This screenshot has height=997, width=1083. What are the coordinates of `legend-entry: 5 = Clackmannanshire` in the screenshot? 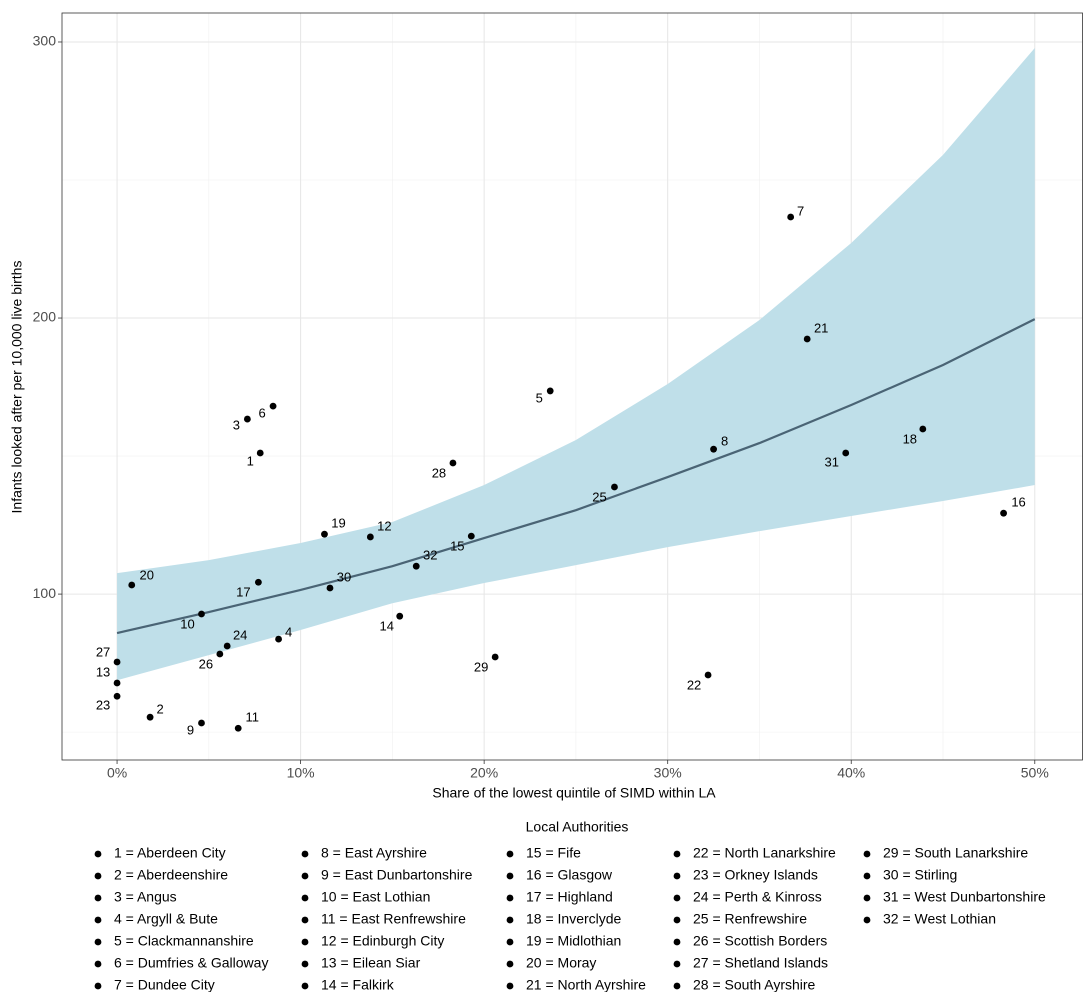 It's located at (184, 941).